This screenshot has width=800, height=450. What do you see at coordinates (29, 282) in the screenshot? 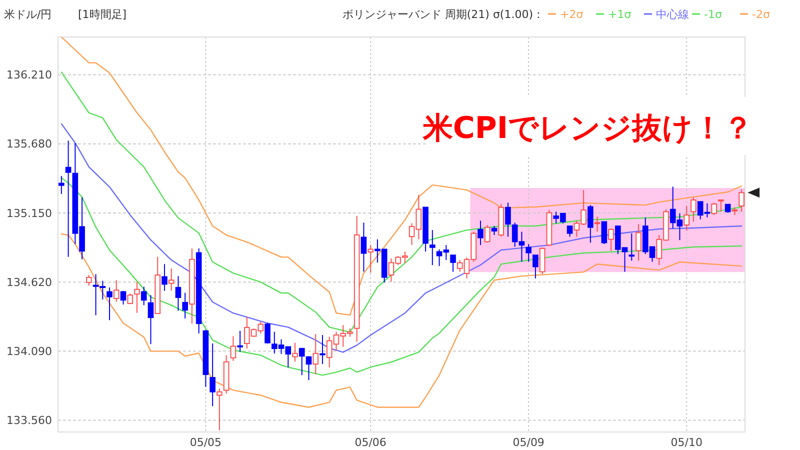
I see `y-tick-label: 134.620` at bounding box center [29, 282].